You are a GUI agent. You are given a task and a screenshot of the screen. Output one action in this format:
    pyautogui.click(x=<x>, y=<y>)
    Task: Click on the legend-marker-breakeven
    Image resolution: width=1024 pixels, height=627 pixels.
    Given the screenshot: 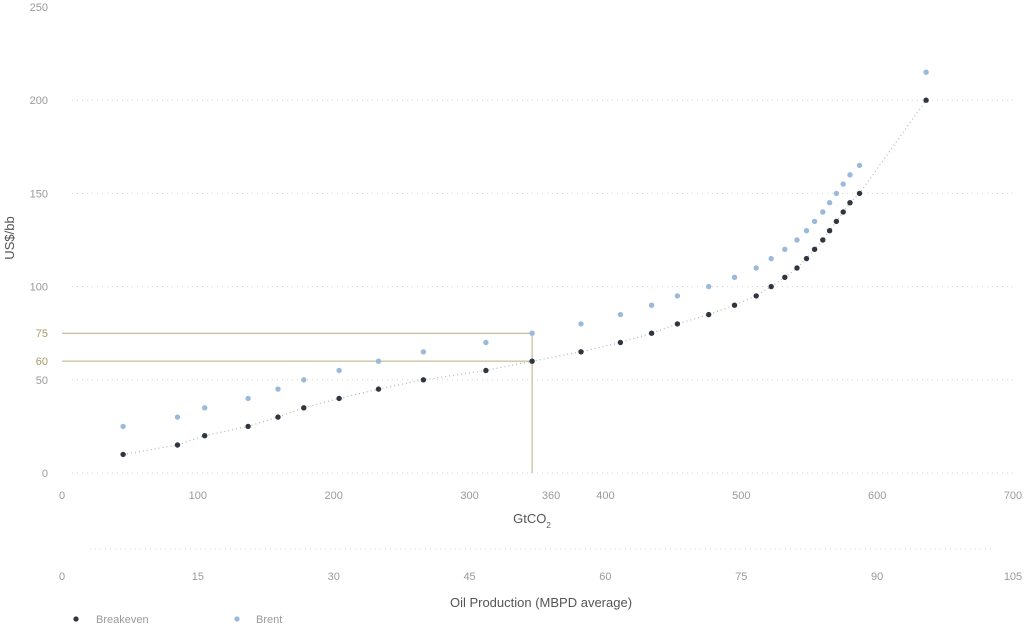 What is the action you would take?
    pyautogui.click(x=76, y=619)
    